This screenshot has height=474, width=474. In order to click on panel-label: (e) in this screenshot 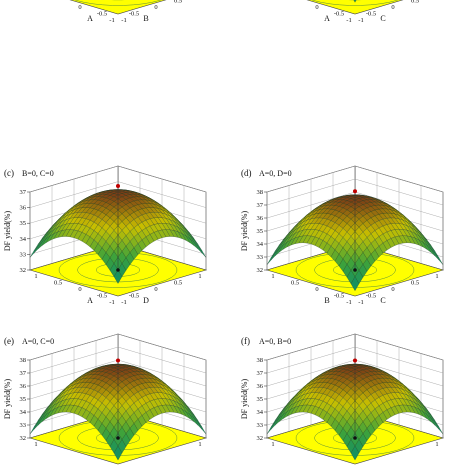, I will do `click(9, 341)`.